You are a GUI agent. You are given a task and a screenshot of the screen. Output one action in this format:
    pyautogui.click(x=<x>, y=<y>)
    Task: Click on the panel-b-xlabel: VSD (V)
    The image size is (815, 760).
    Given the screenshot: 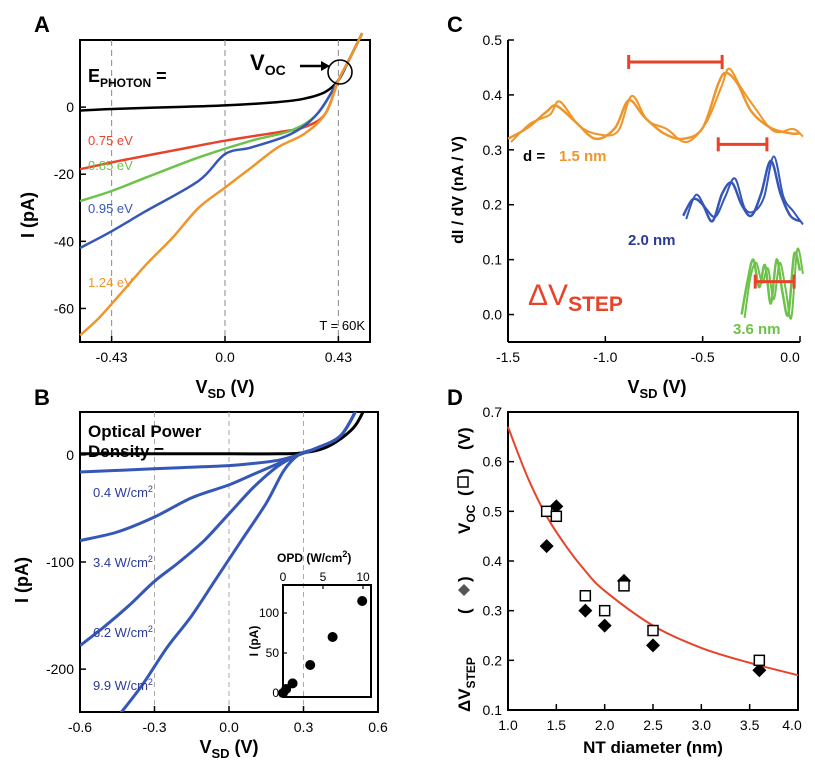 What is the action you would take?
    pyautogui.click(x=228, y=748)
    